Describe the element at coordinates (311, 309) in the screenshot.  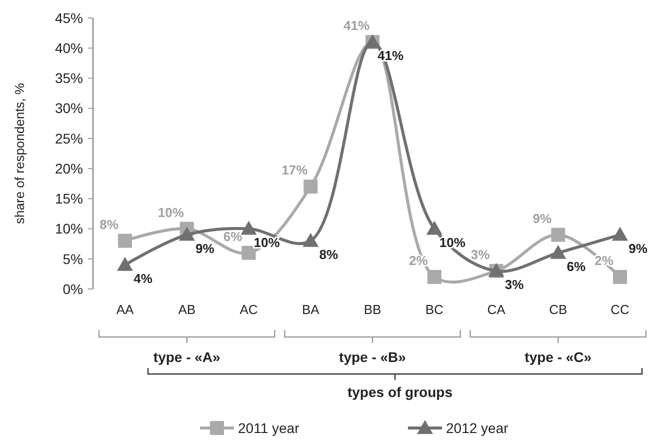
I see `x-tick-label: BA` at that location.